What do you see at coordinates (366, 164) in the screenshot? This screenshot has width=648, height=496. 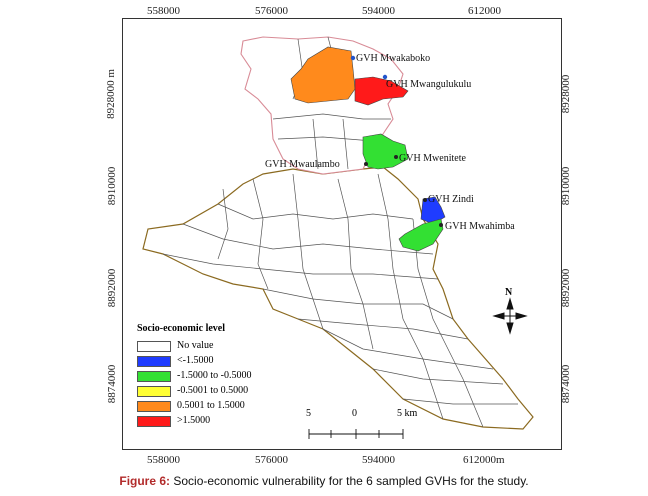 I see `point-mwaulambo` at bounding box center [366, 164].